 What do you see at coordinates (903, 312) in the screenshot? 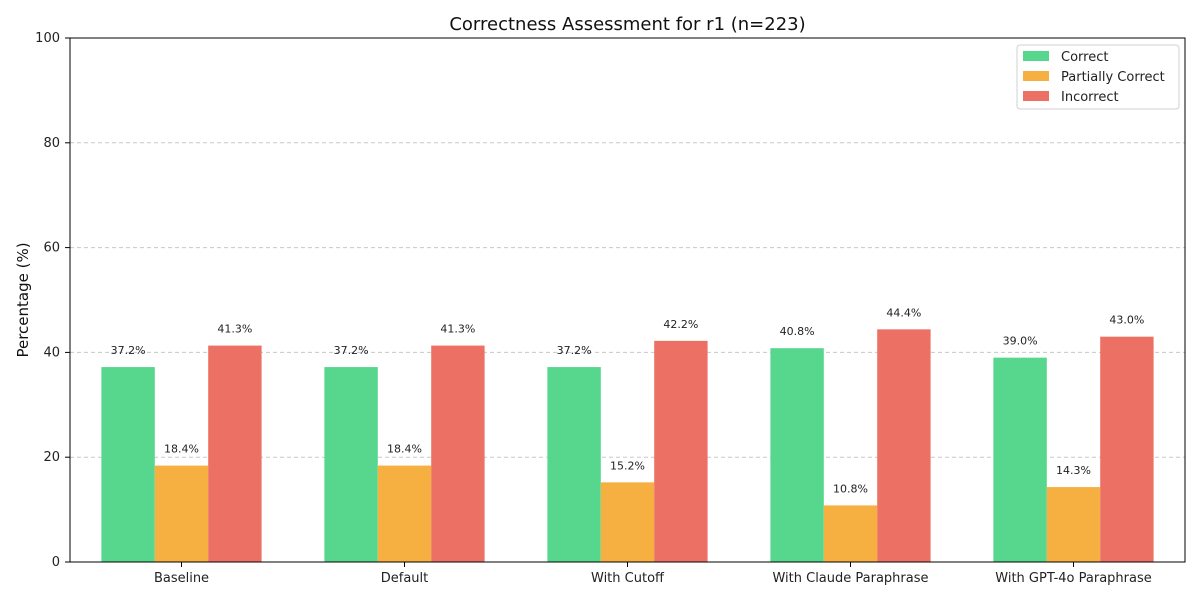
I see `bar-value-label: 44.4%` at bounding box center [903, 312].